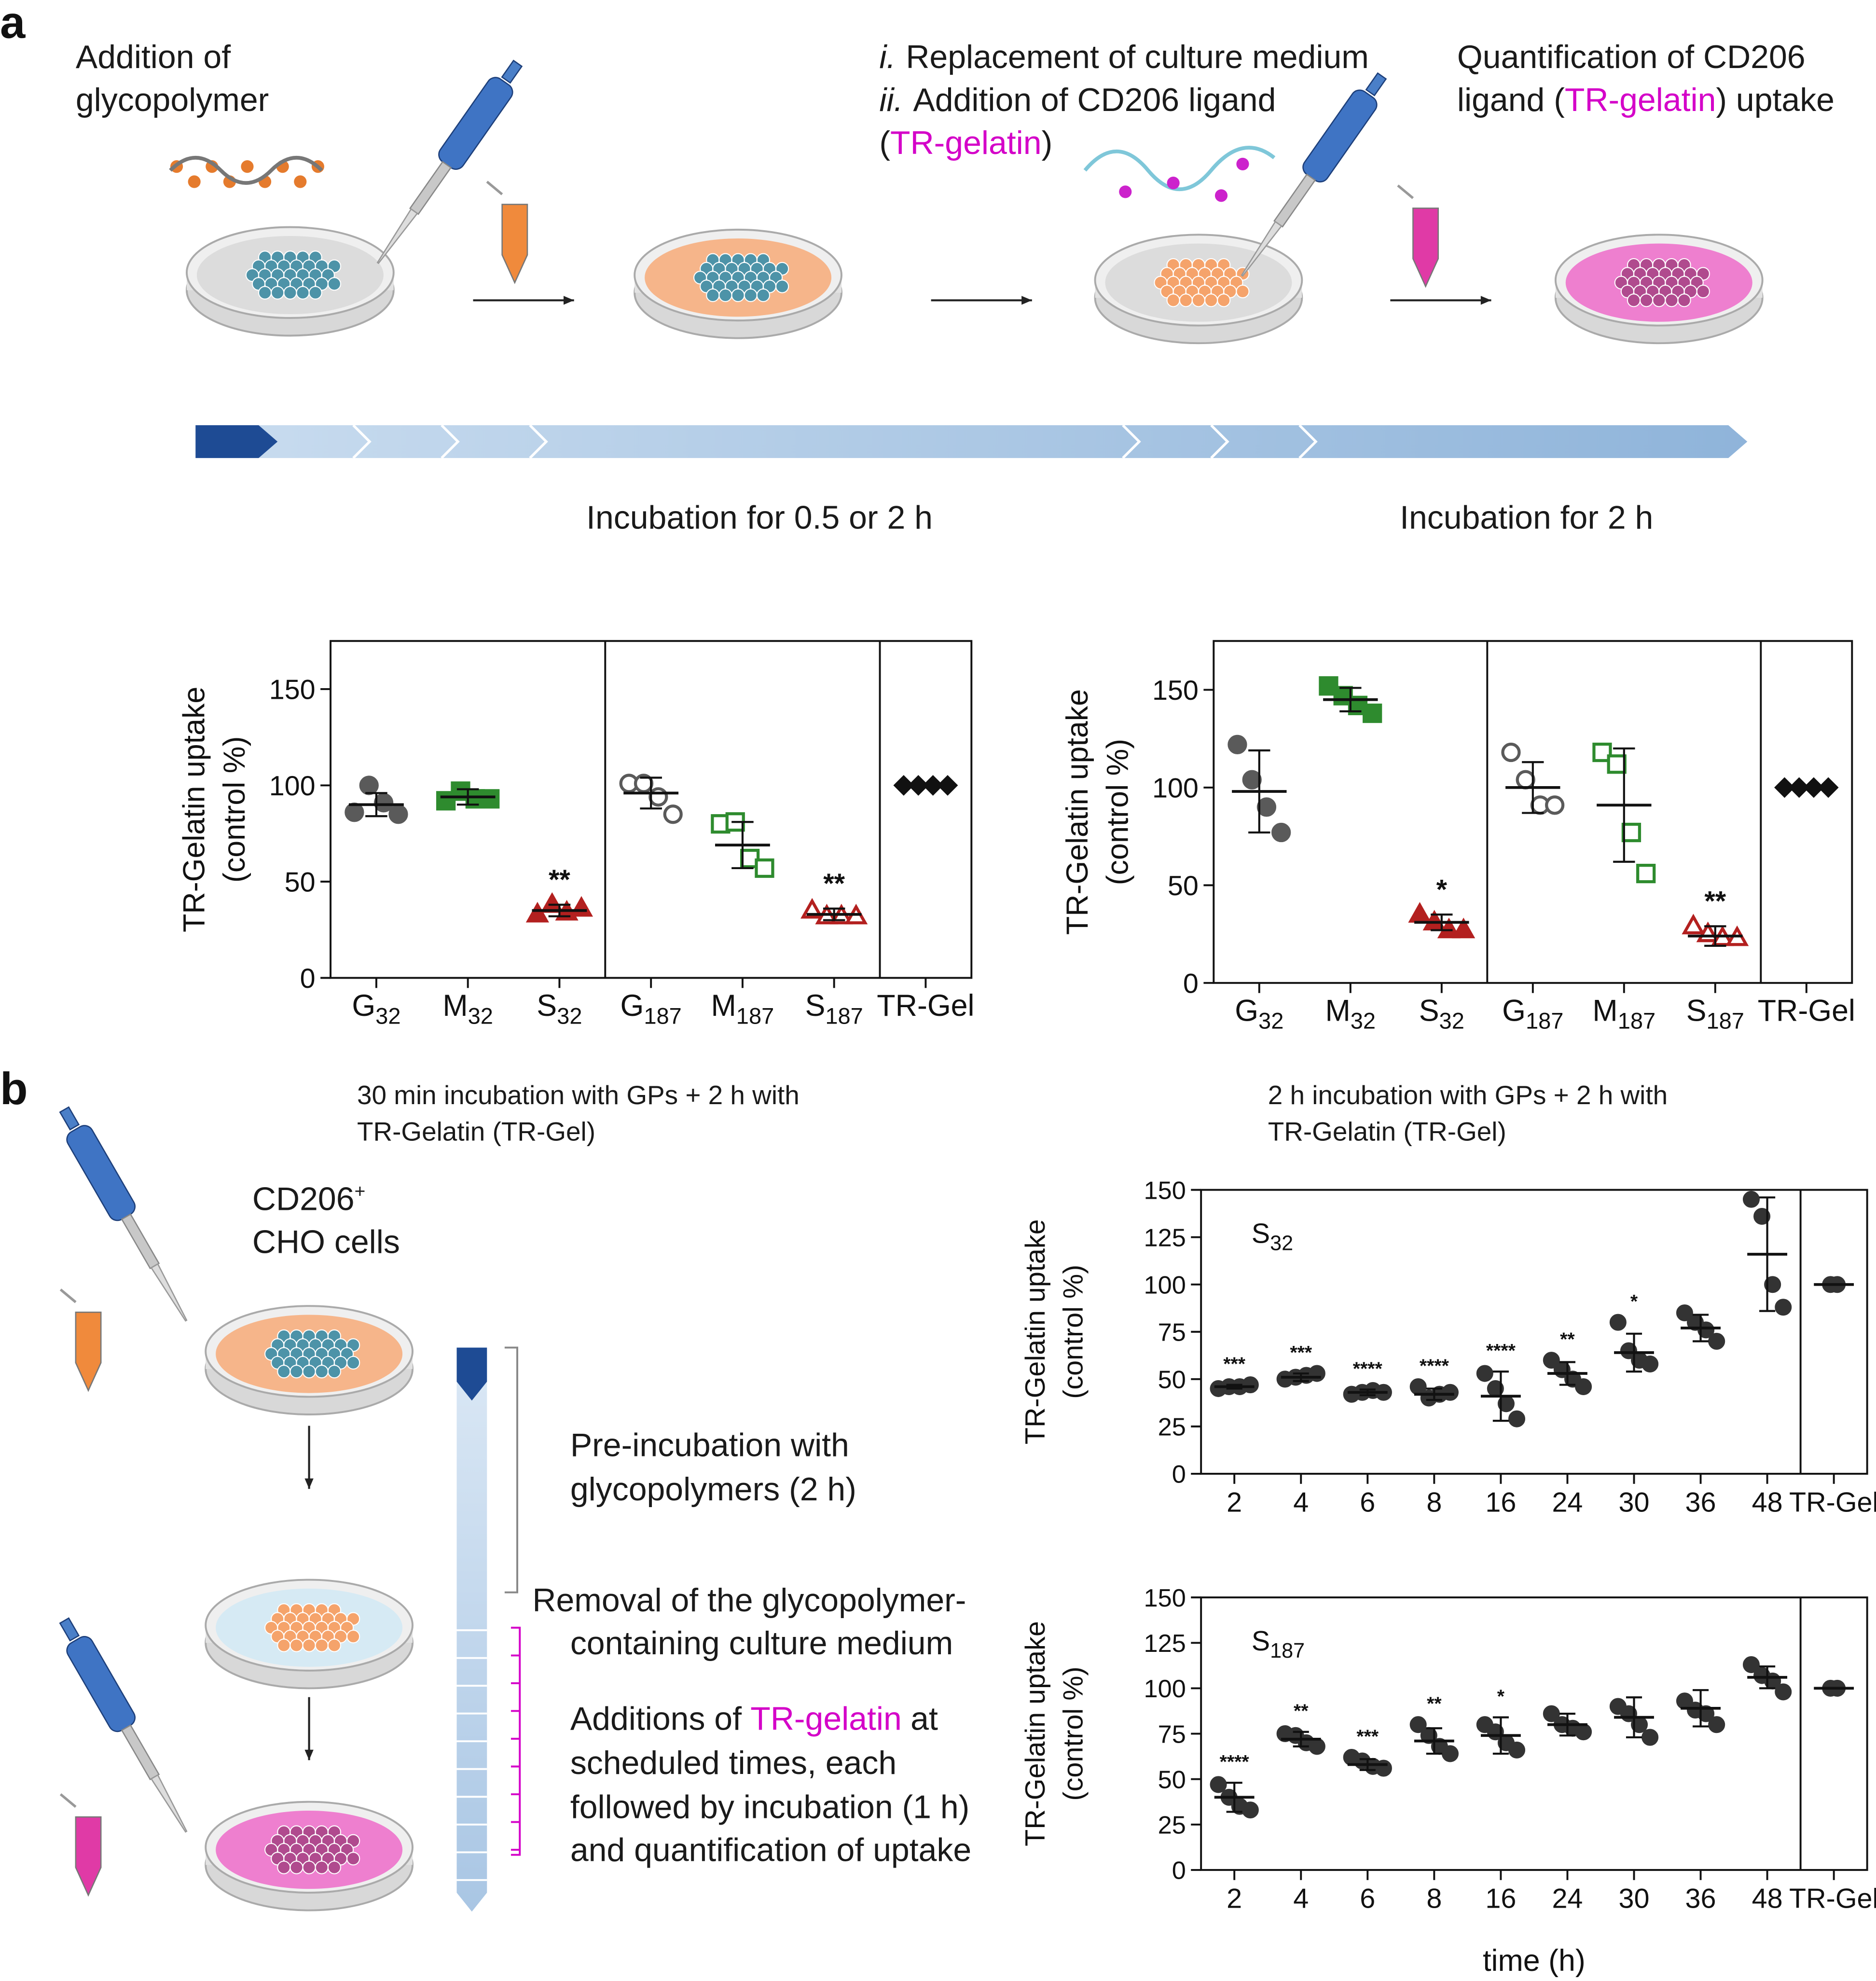 The width and height of the screenshot is (1876, 1981). I want to click on step-text: Addition of CD206 ligand, so click(1094, 100).